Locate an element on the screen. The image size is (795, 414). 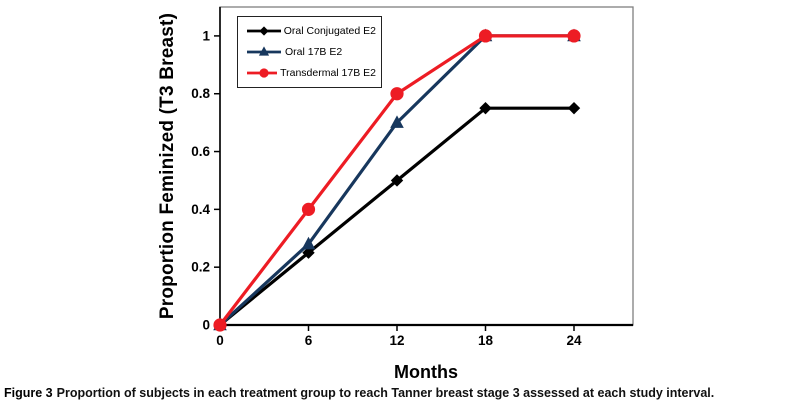
legend-item: Transdermal 17B E2 is located at coordinates (311, 73).